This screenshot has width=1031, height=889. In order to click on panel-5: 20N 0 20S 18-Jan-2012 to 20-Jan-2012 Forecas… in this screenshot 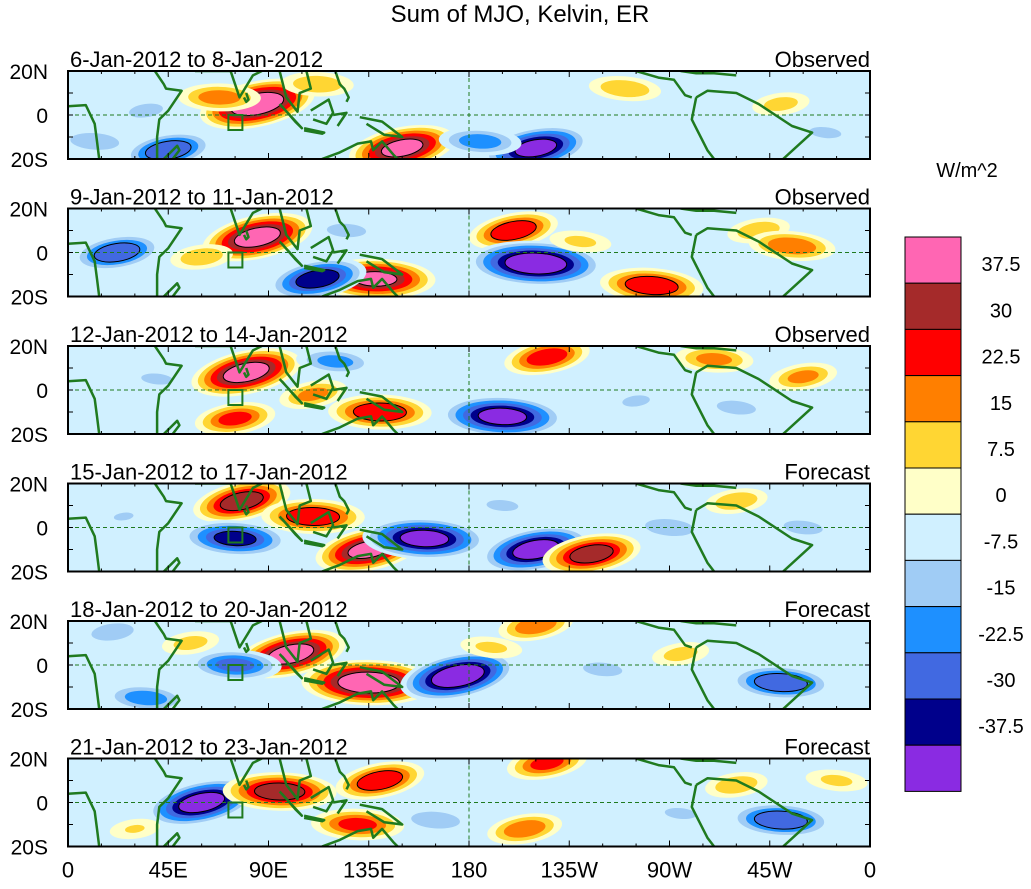, I will do `click(440, 659)`.